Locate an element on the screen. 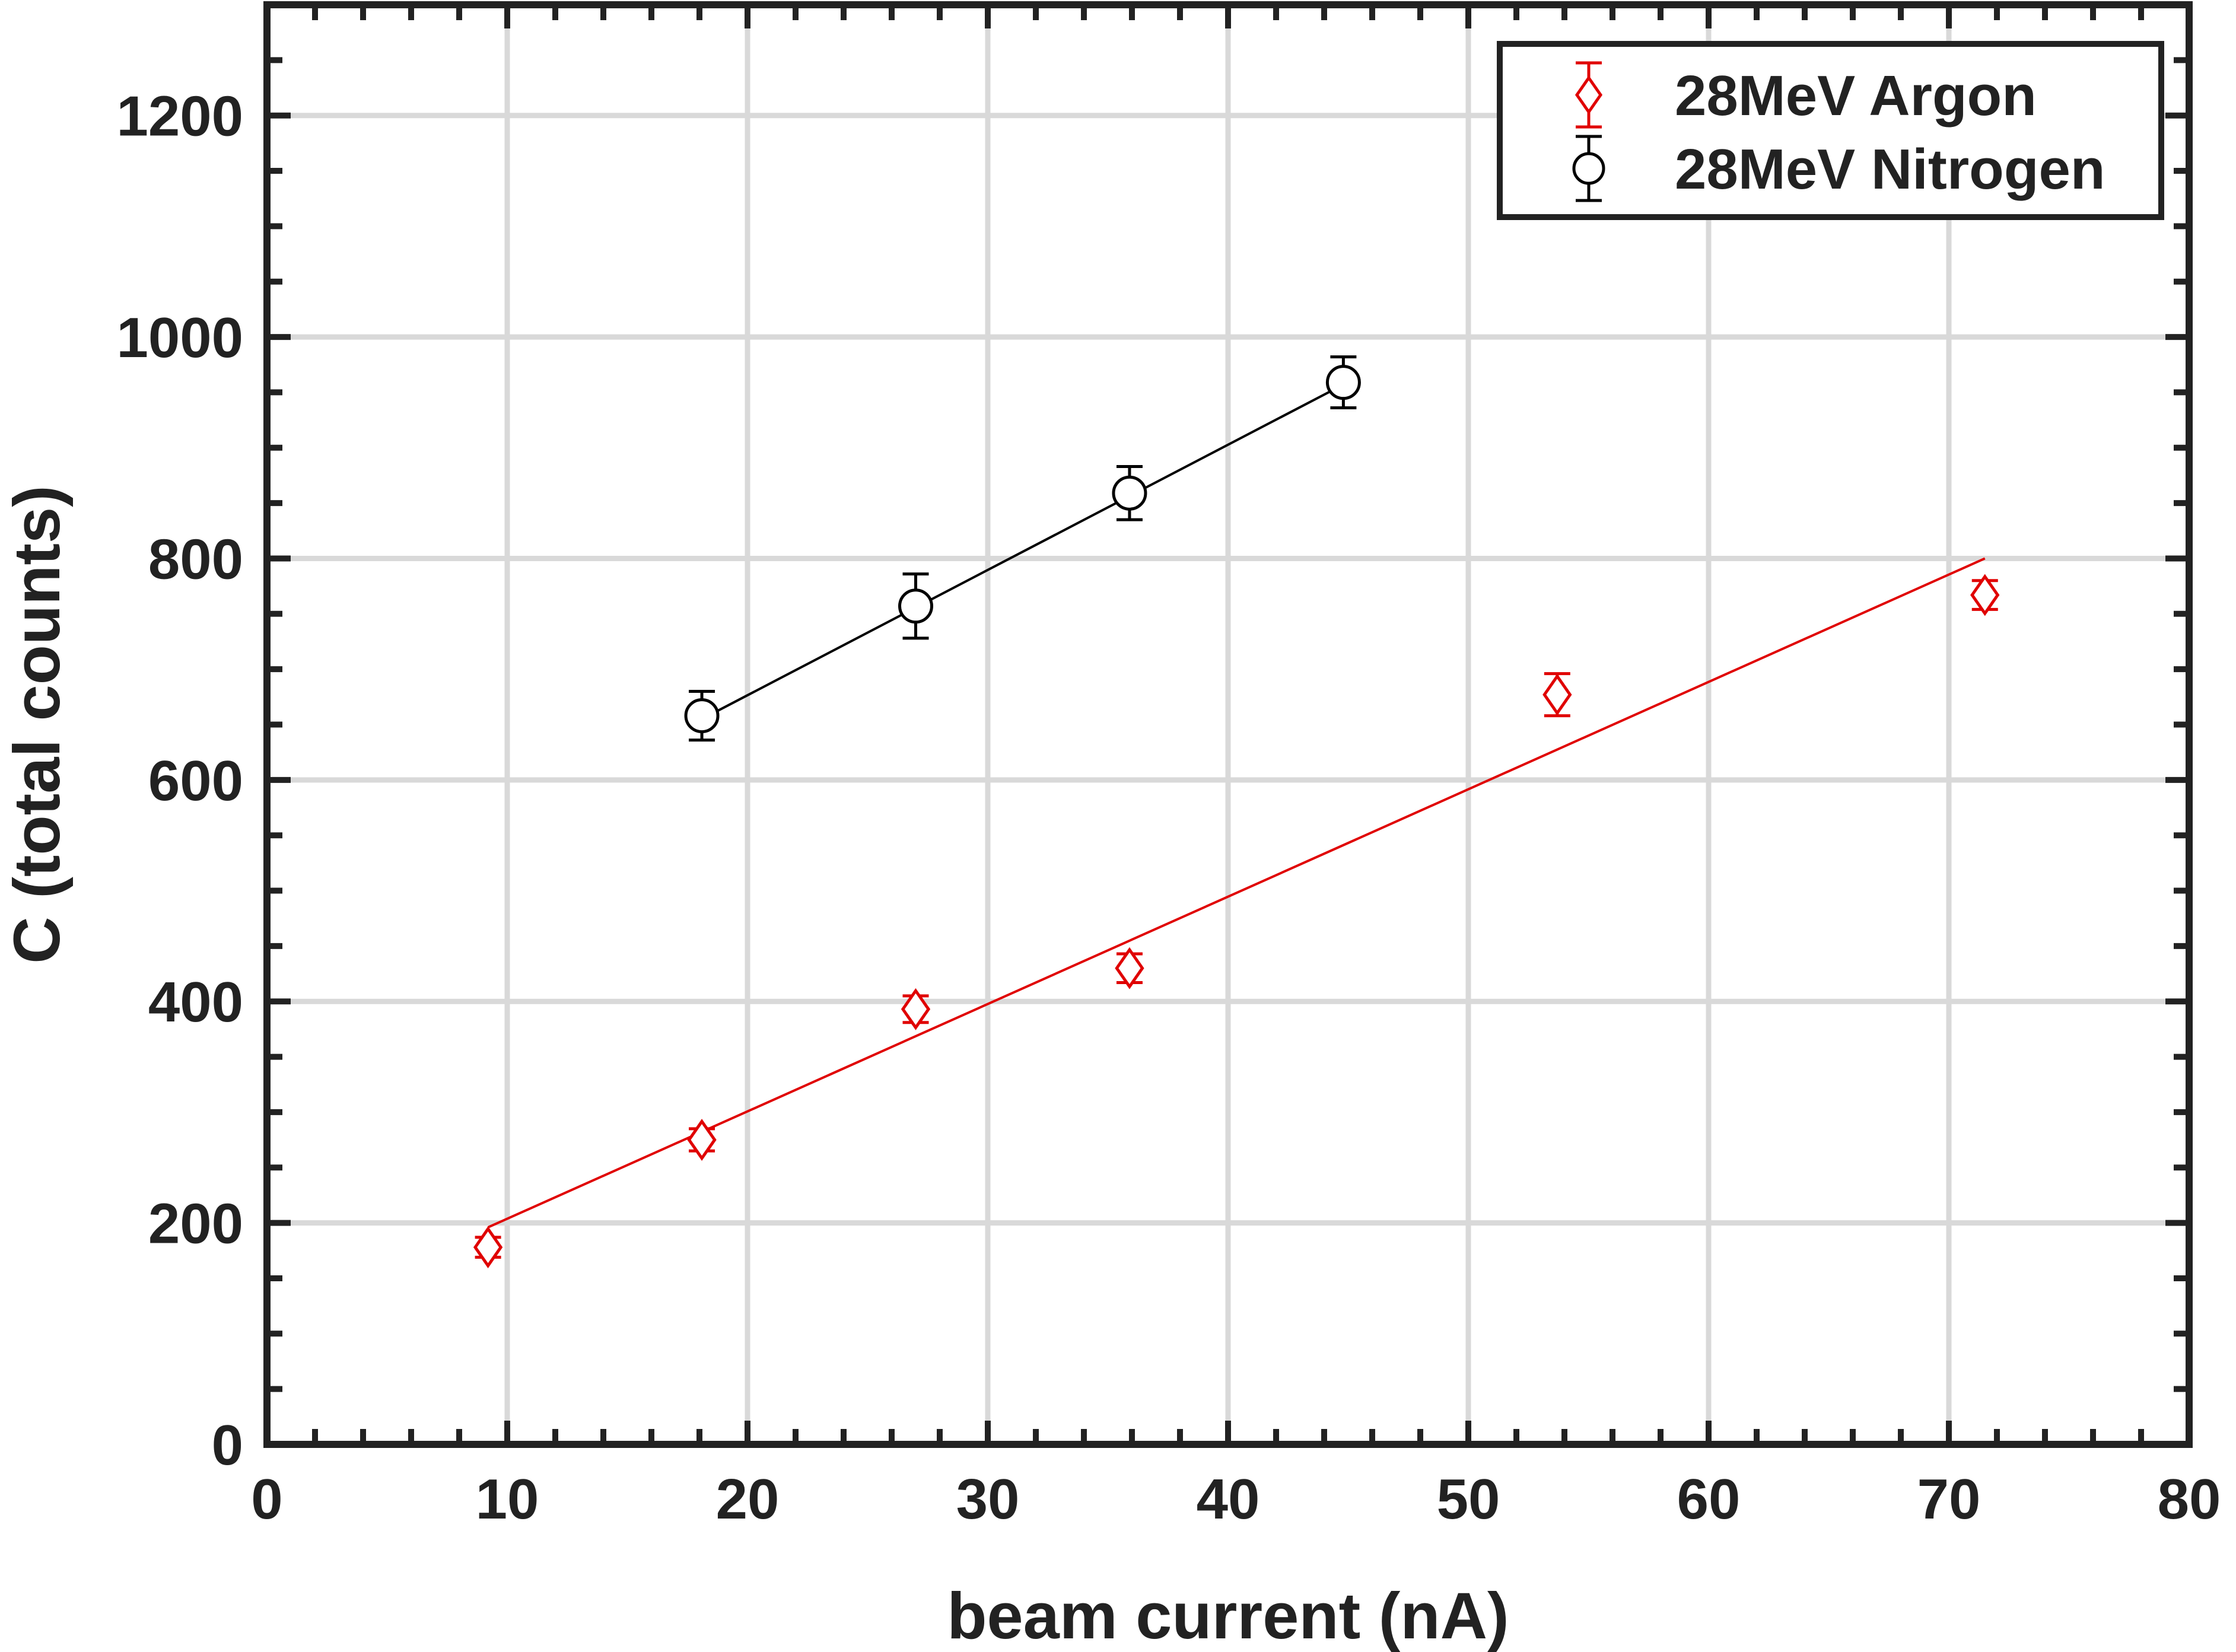 The width and height of the screenshot is (2236, 1652). x-tick-label: 50 is located at coordinates (1468, 1500).